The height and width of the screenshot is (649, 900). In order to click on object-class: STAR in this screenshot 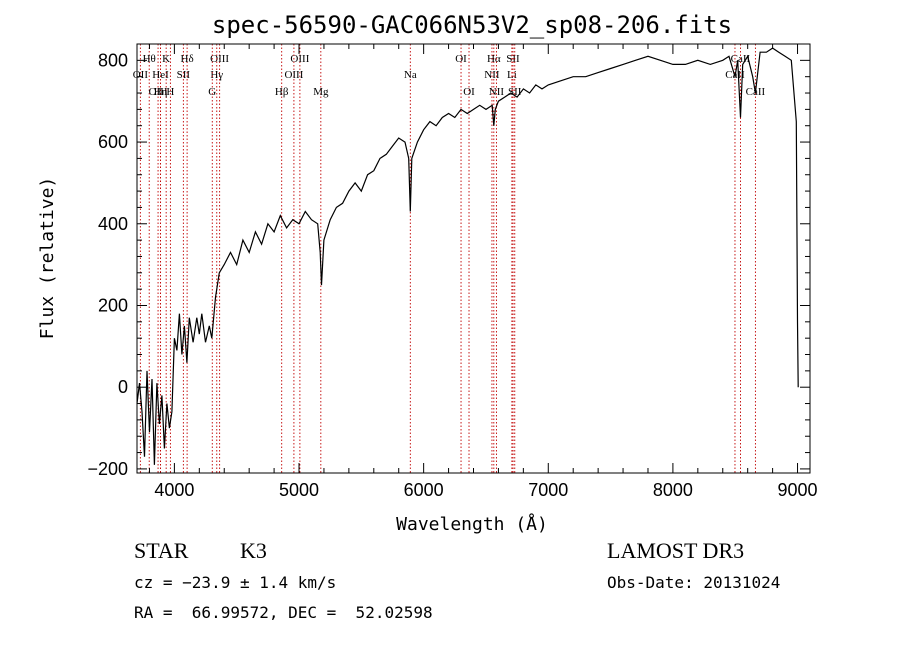, I will do `click(161, 550)`.